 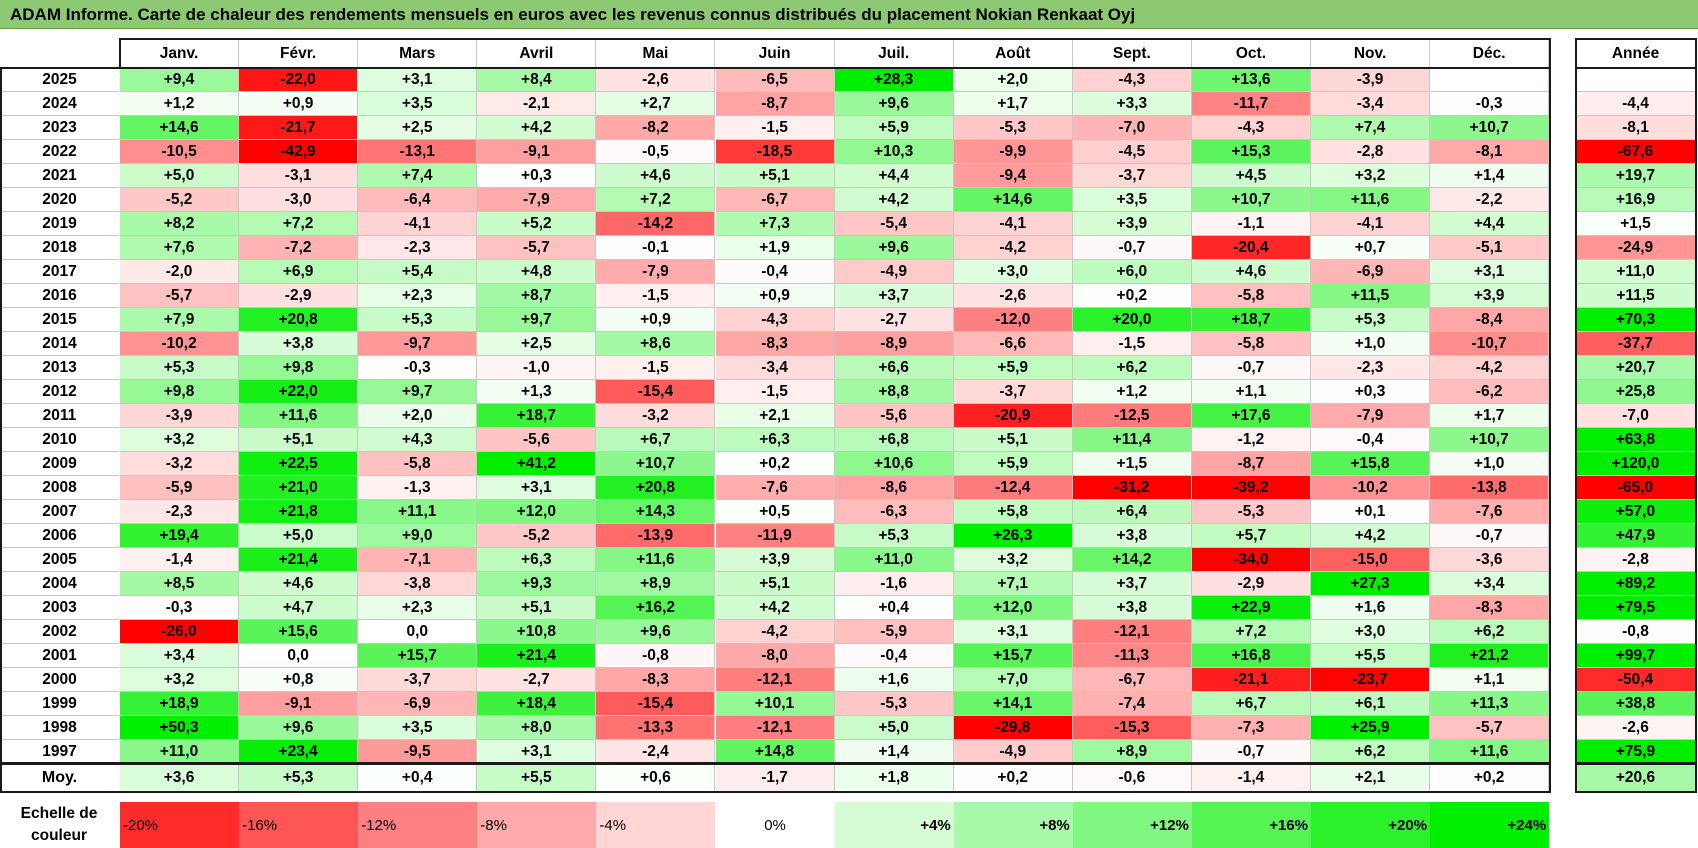 I want to click on annual-cell: -4,4, so click(x=1636, y=104).